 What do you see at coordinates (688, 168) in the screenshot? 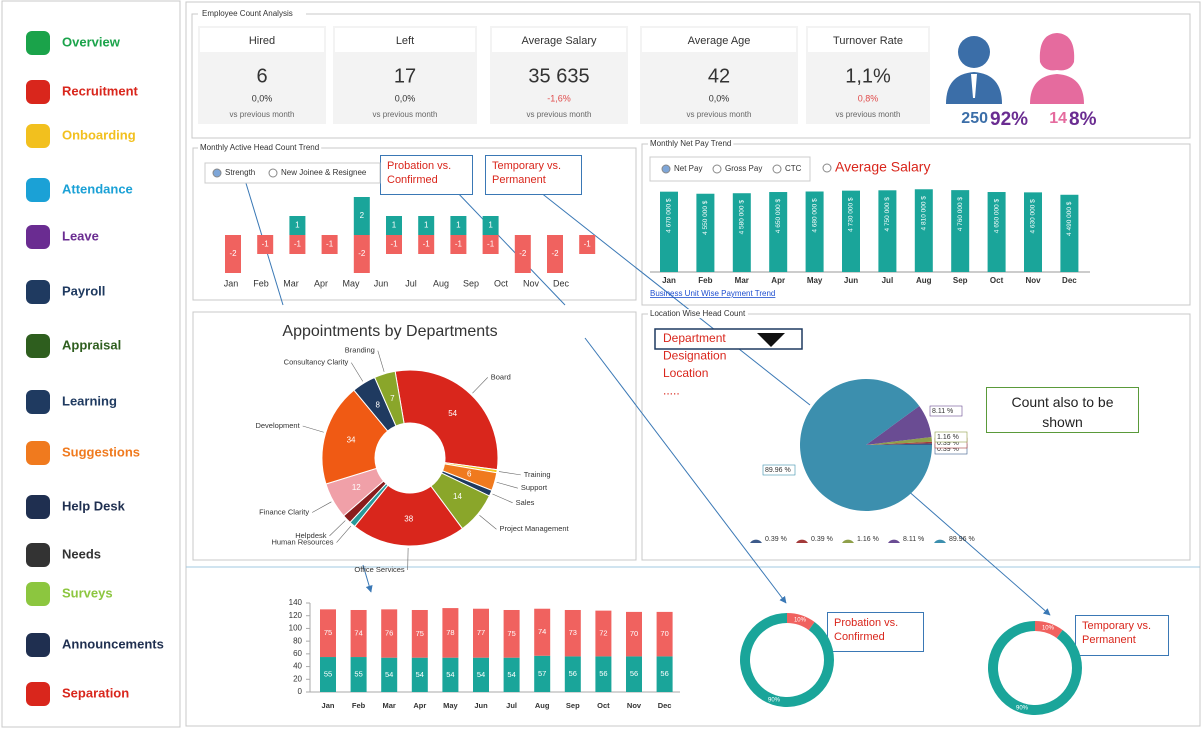
I see `radio-label: Net Pay` at bounding box center [688, 168].